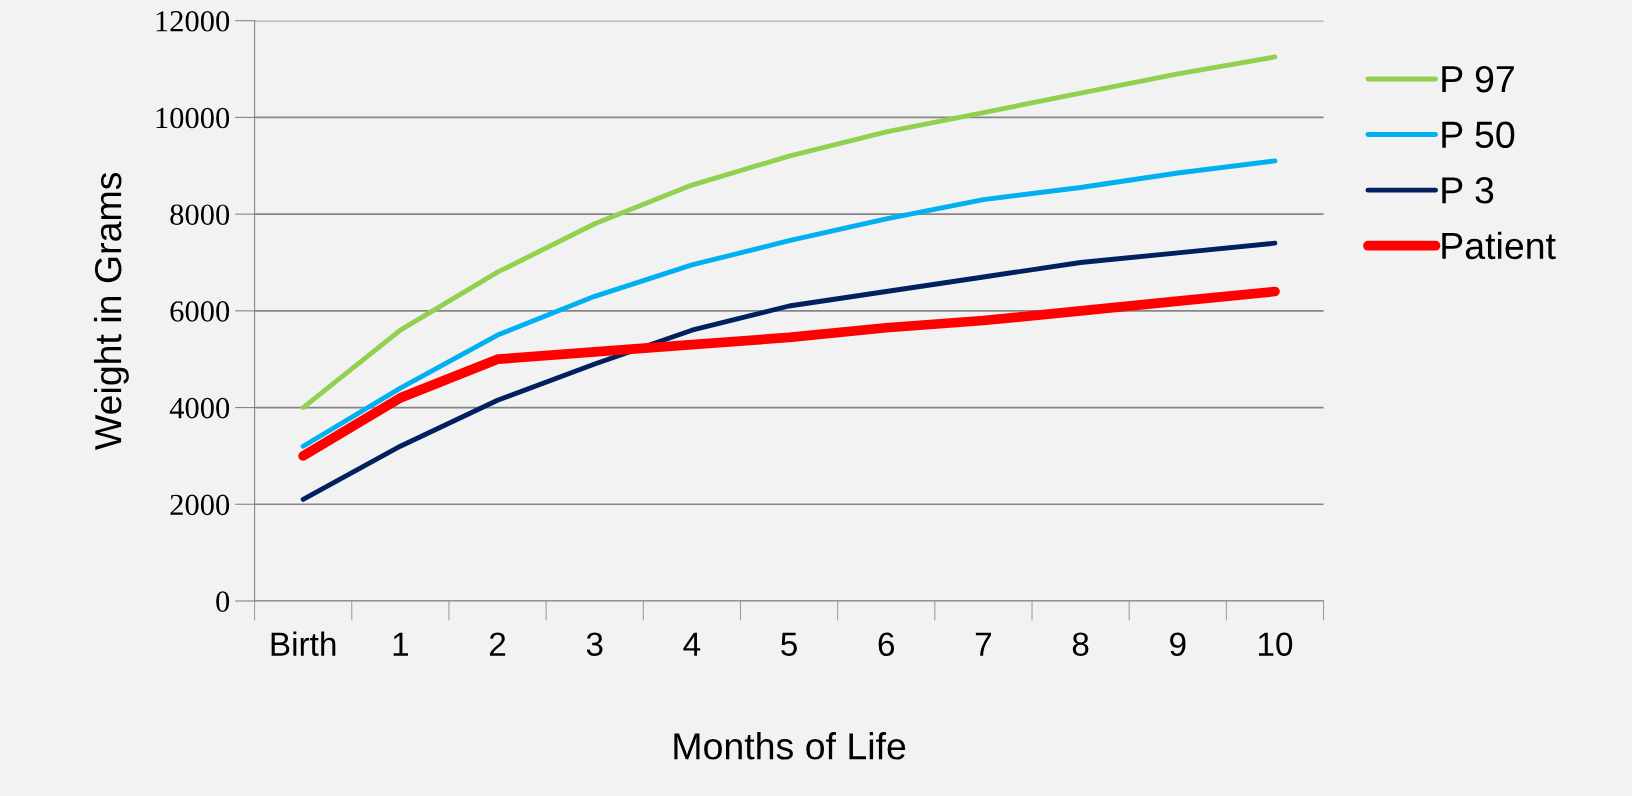 The image size is (1632, 796). What do you see at coordinates (1275, 644) in the screenshot?
I see `x-tick-label: 10` at bounding box center [1275, 644].